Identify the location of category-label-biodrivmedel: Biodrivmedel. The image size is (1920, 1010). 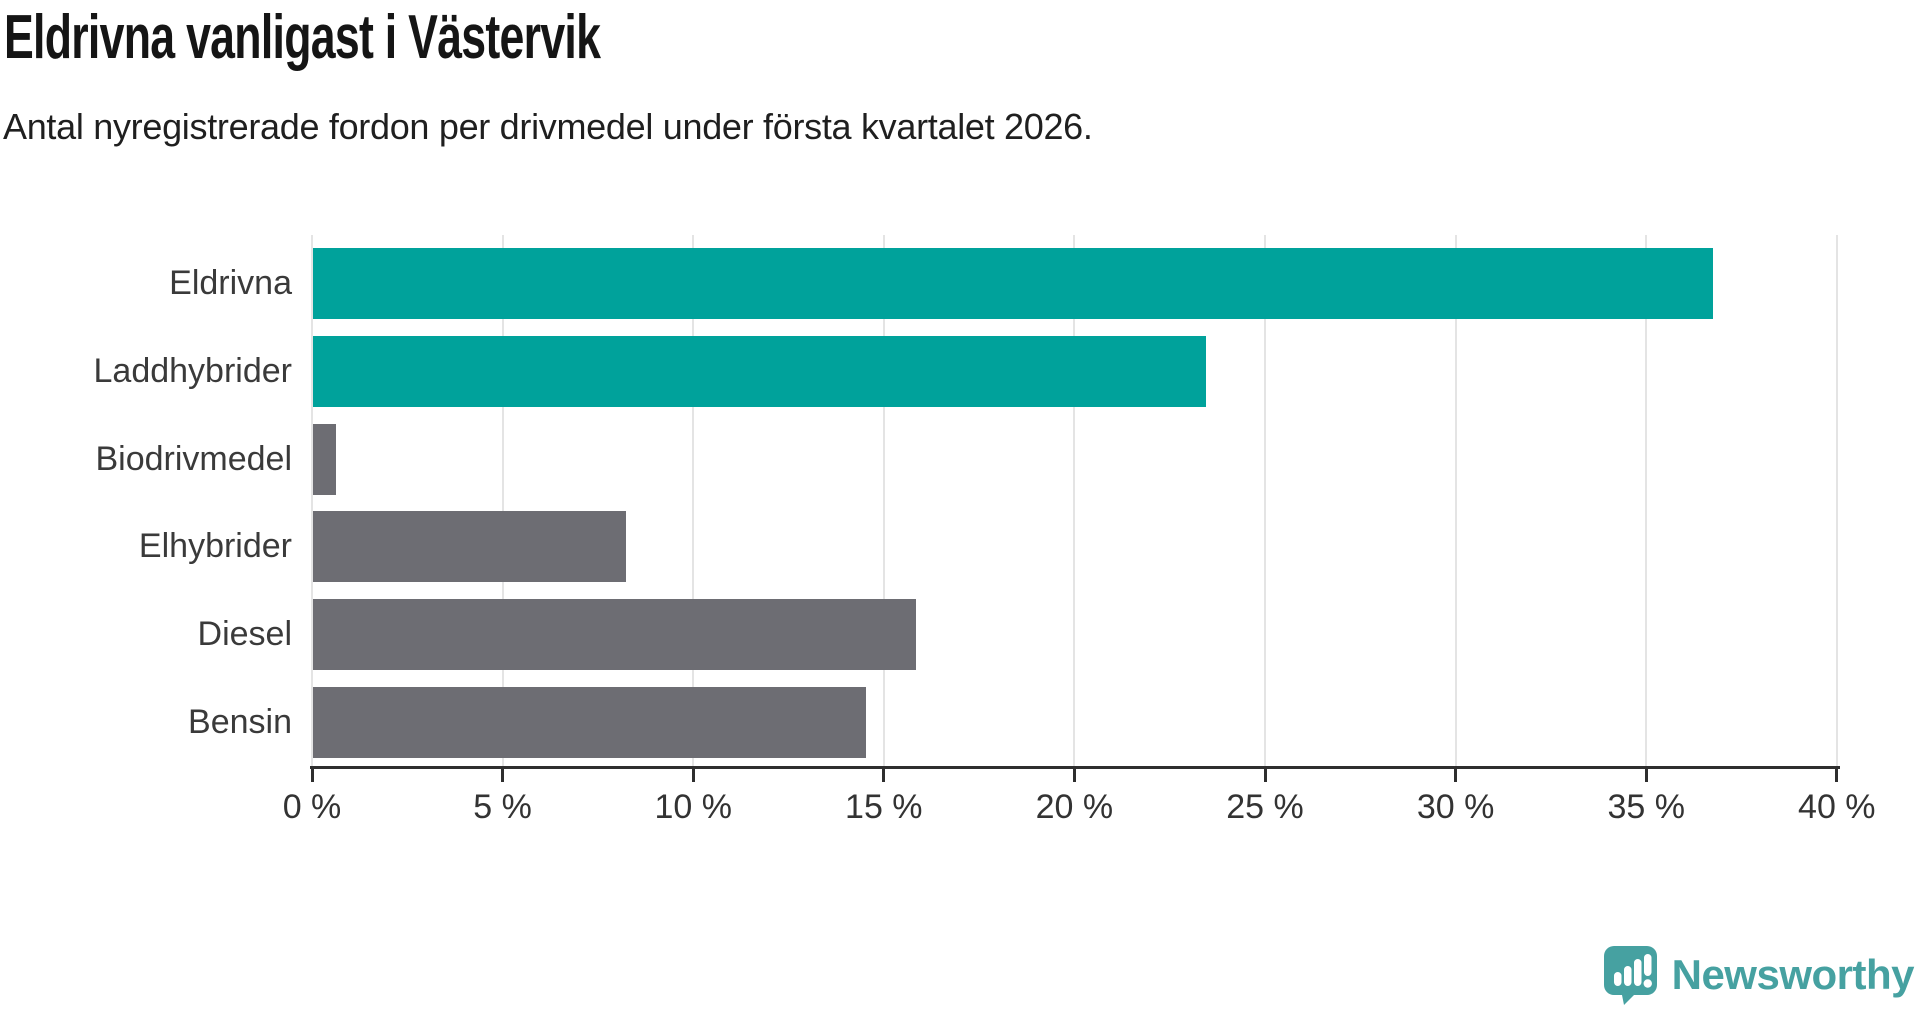
(193, 458).